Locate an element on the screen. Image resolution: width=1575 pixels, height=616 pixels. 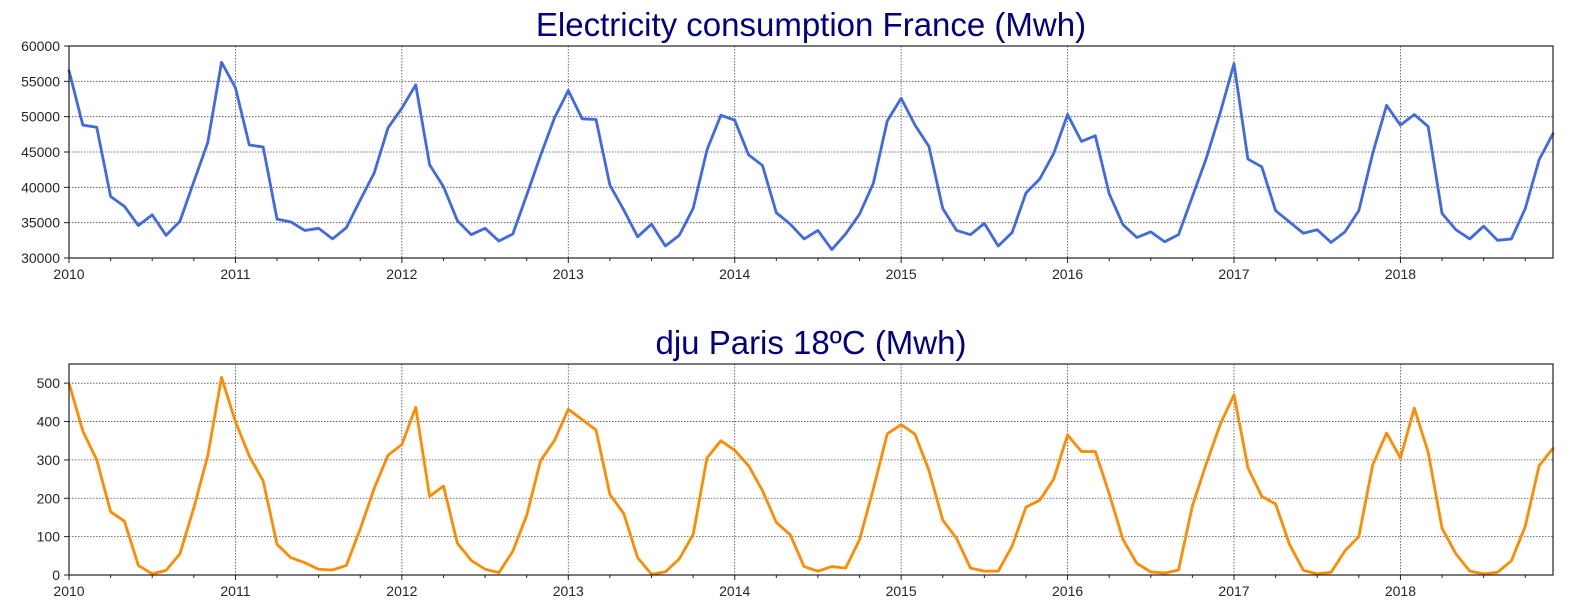
y-tick-label: 30000 is located at coordinates (40, 258).